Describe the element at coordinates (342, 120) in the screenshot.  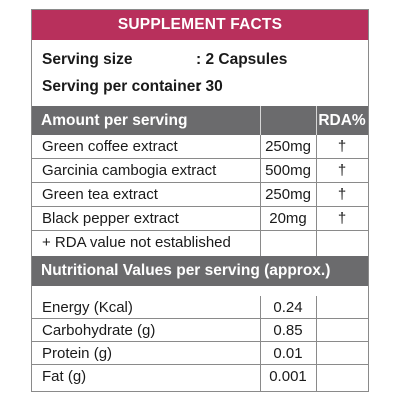
I see `rda-column-label: RDA%` at that location.